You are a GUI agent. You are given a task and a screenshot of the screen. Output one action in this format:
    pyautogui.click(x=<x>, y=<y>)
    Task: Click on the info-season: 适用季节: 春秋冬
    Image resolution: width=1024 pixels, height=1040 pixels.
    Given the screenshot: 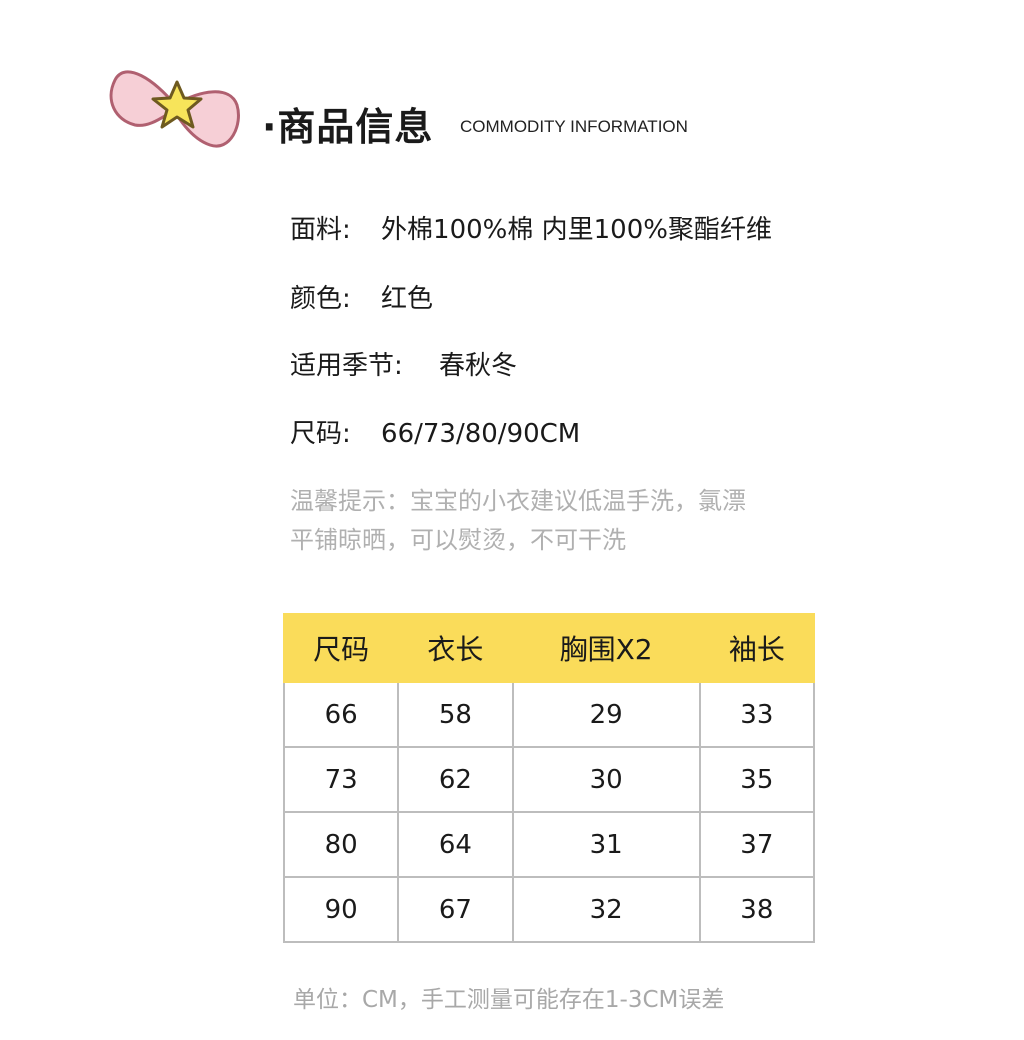 What is the action you would take?
    pyautogui.click(x=403, y=363)
    